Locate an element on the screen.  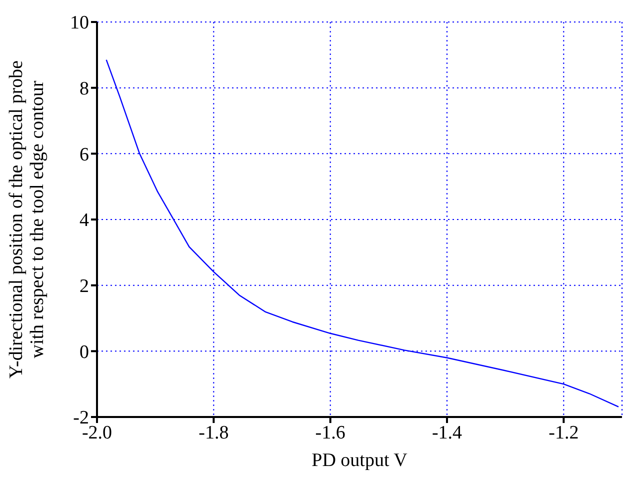
y-tick-label: 10 is located at coordinates (79, 23).